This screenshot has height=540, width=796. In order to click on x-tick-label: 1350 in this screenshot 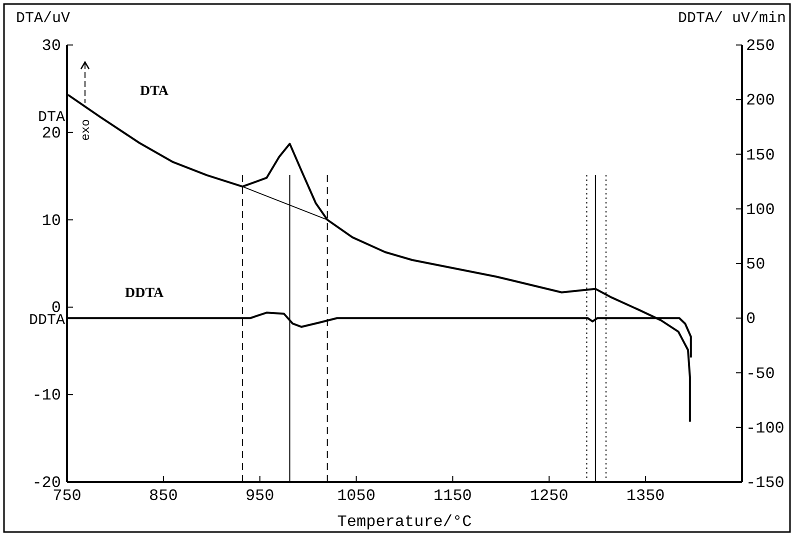, I will do `click(645, 496)`.